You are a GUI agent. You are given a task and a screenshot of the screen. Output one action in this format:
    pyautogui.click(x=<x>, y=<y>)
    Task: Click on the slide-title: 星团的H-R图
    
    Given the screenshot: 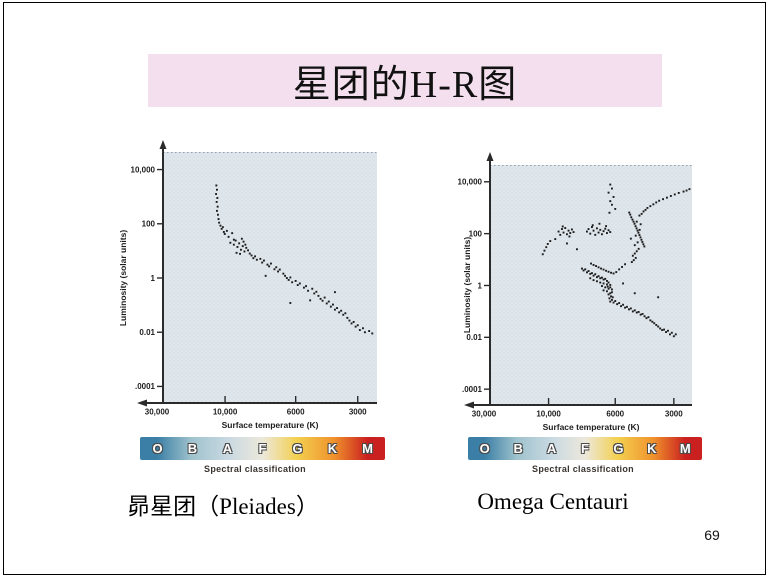 What is the action you would take?
    pyautogui.click(x=405, y=85)
    